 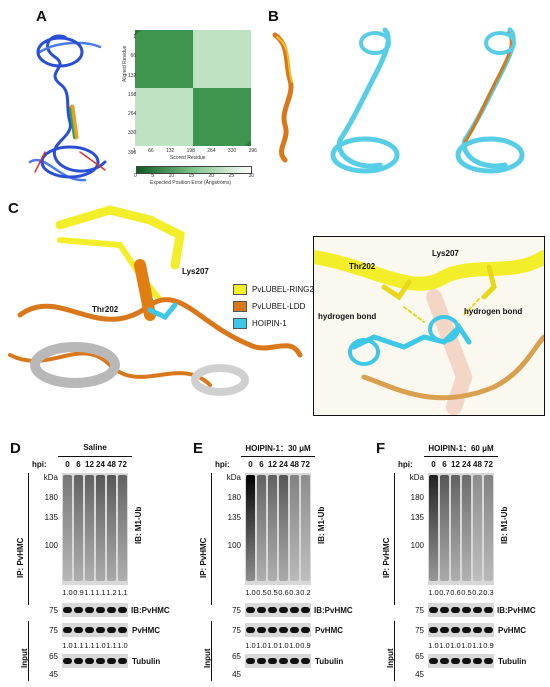 What do you see at coordinates (234, 517) in the screenshot?
I see `kda-marker: 135` at bounding box center [234, 517].